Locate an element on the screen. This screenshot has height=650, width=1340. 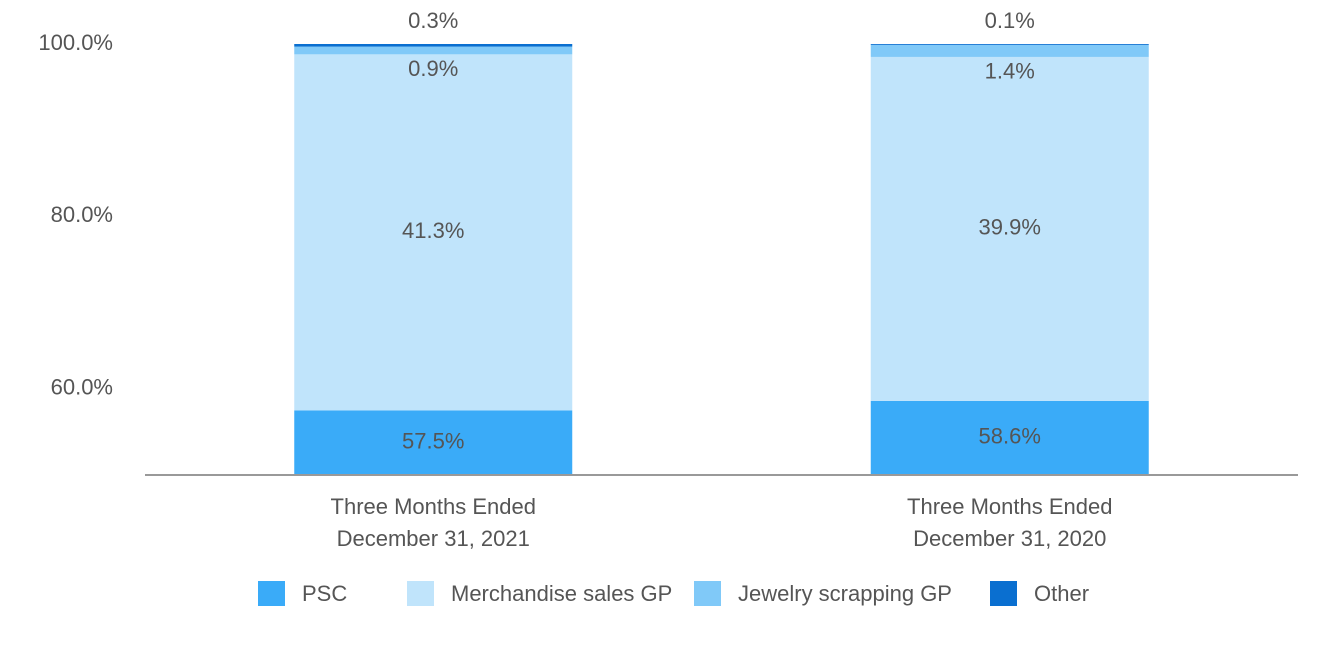
x-tick-label: Three Months Ended December 31, 2021 is located at coordinates (433, 522).